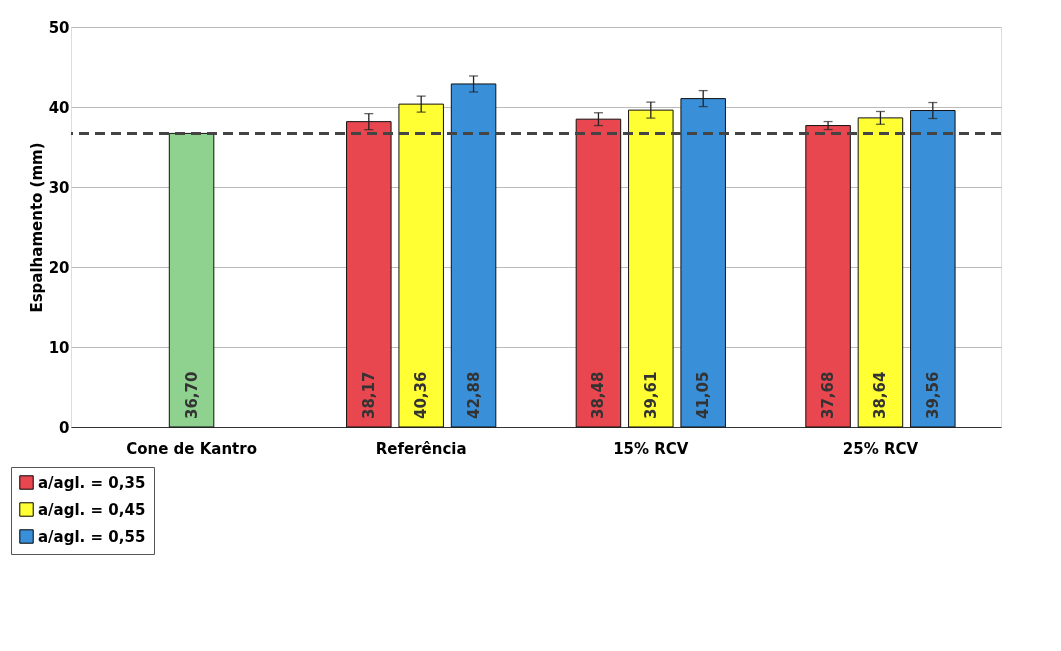  Describe the element at coordinates (421, 395) in the screenshot. I see `data-label: 40,36` at that location.